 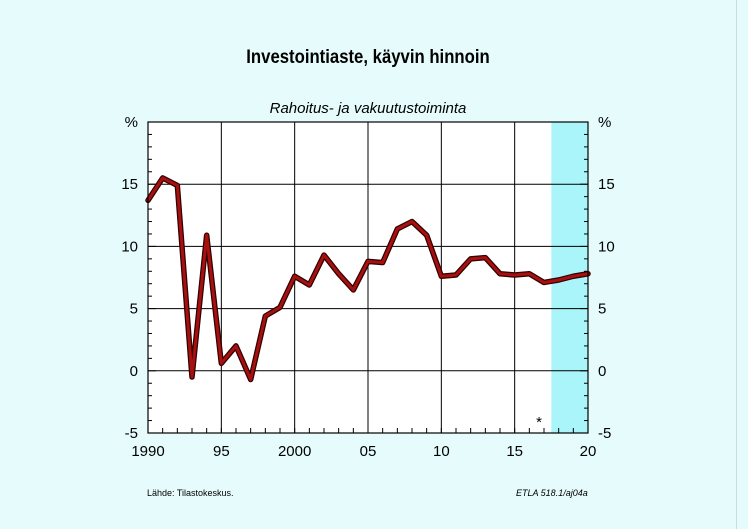 What do you see at coordinates (604, 122) in the screenshot?
I see `y-tick-label-right: %` at bounding box center [604, 122].